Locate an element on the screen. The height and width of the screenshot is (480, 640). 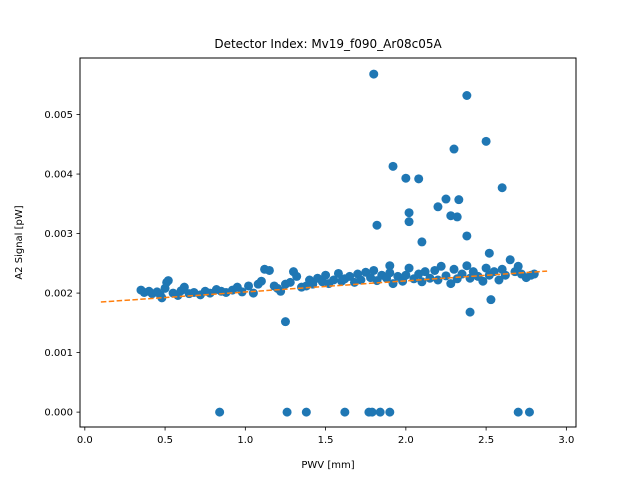
fit-line is located at coordinates (324, 286).